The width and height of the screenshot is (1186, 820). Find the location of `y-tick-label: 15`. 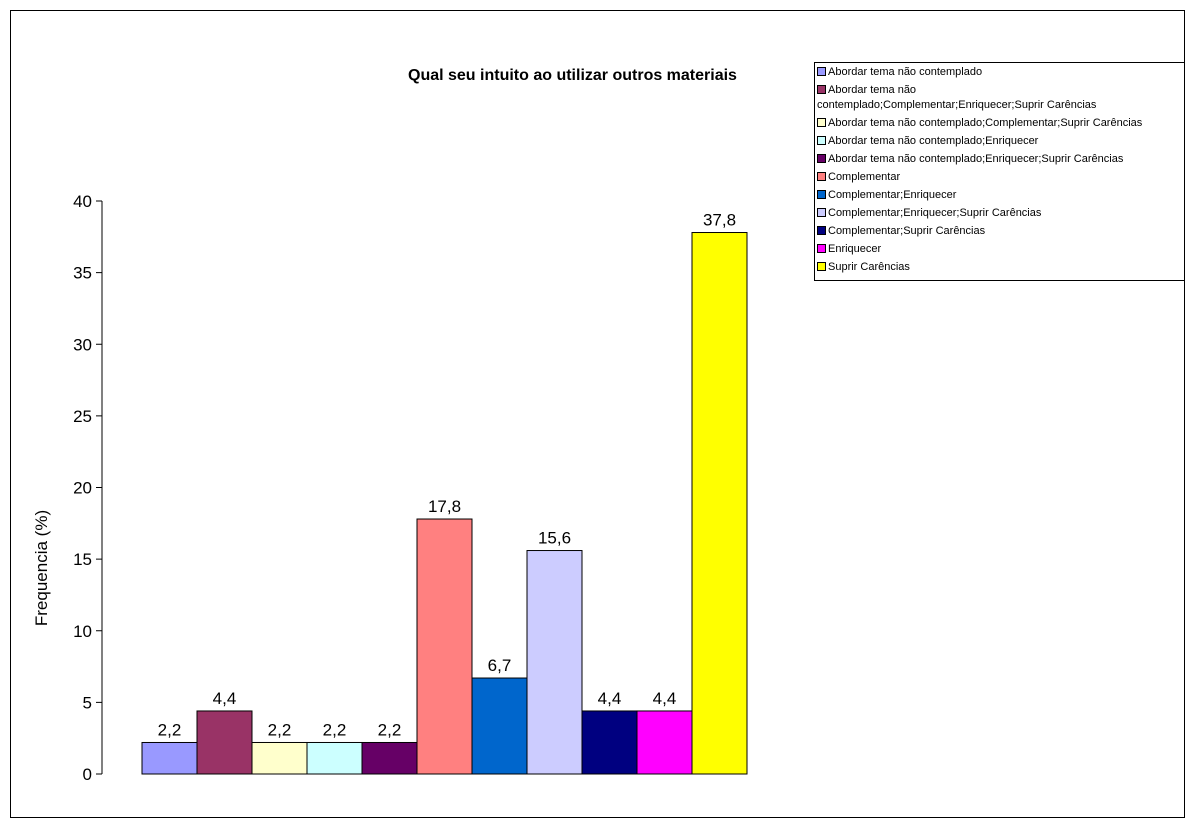

y-tick-label: 15 is located at coordinates (82, 559).